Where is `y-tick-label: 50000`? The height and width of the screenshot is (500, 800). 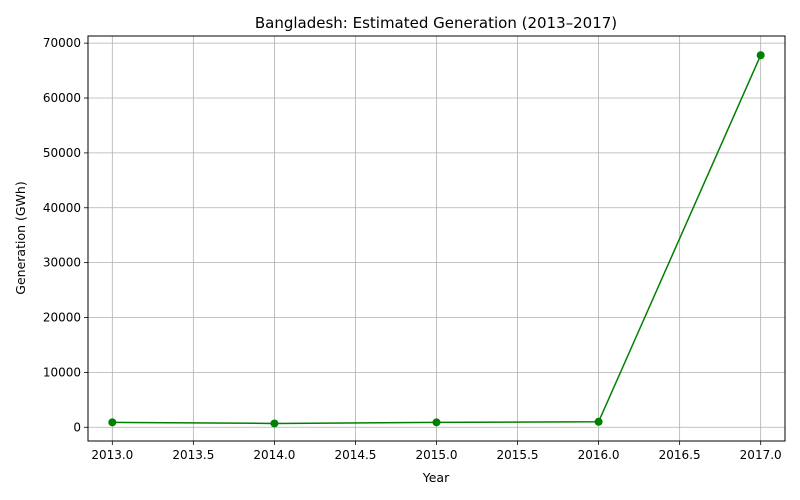 y-tick-label: 50000 is located at coordinates (62, 153).